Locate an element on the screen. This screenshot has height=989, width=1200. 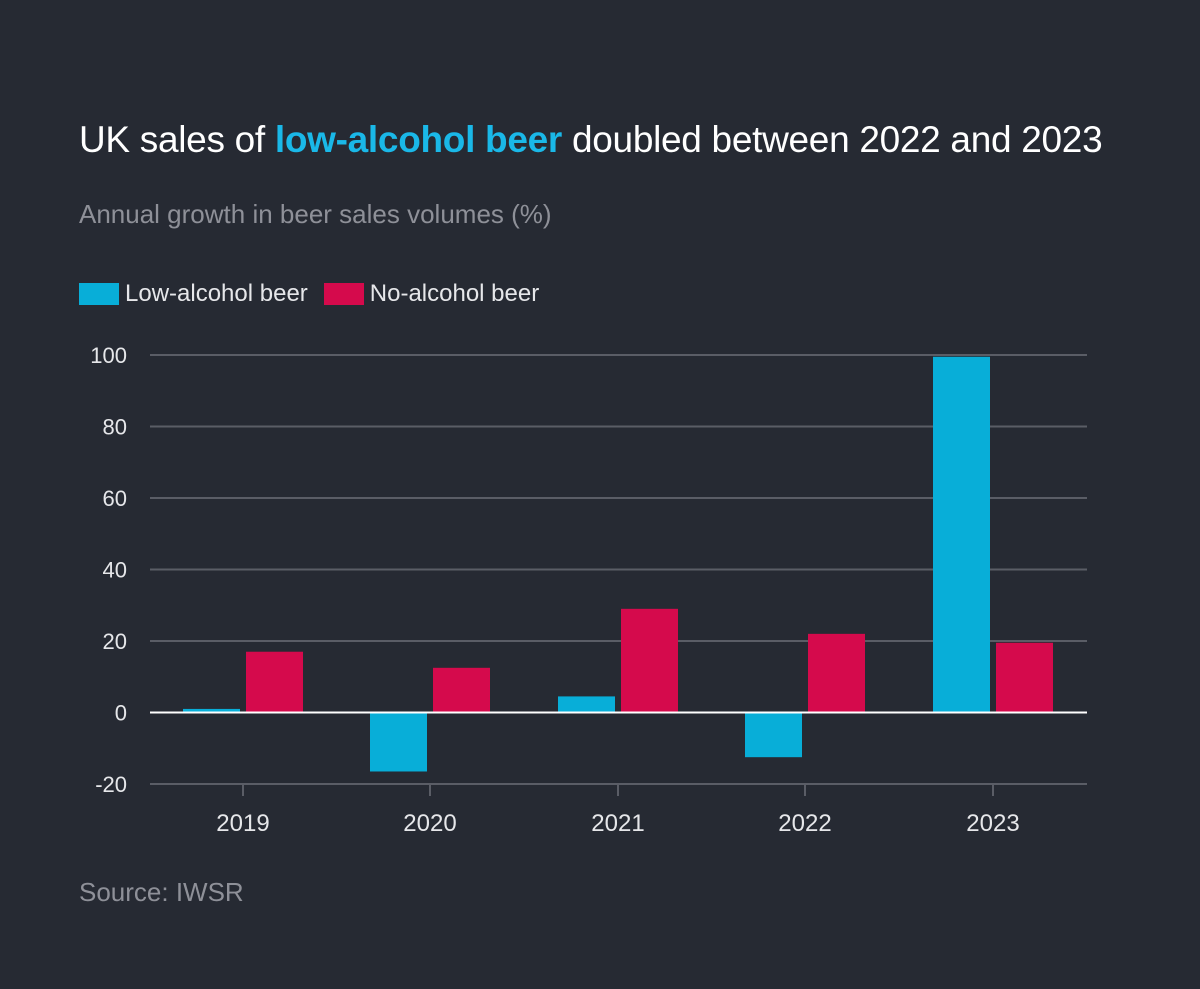
x-tick-label: 2023 is located at coordinates (992, 823).